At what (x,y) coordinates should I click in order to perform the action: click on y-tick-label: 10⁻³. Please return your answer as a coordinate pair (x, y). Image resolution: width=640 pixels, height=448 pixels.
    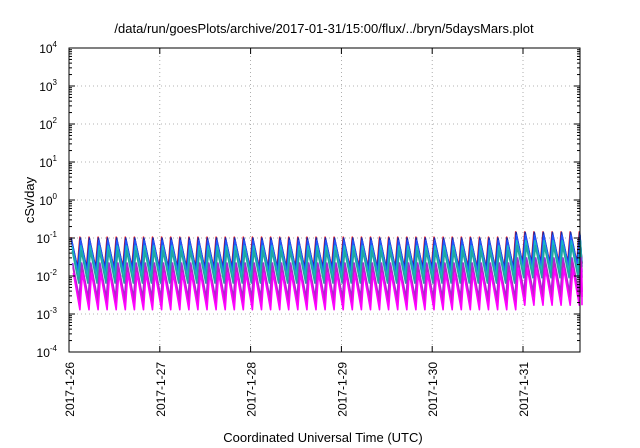
    Looking at the image, I should click on (47, 314).